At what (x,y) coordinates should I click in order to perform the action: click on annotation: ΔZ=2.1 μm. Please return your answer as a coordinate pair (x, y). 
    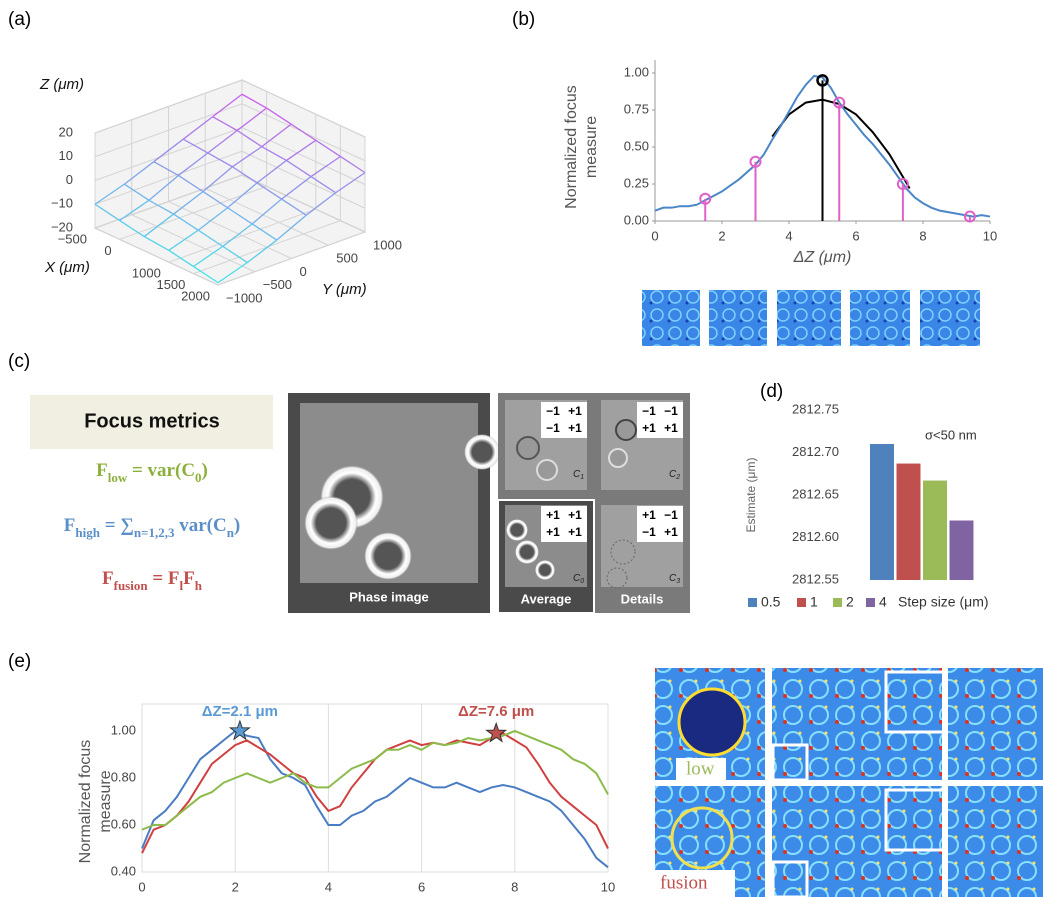
    Looking at the image, I should click on (240, 711).